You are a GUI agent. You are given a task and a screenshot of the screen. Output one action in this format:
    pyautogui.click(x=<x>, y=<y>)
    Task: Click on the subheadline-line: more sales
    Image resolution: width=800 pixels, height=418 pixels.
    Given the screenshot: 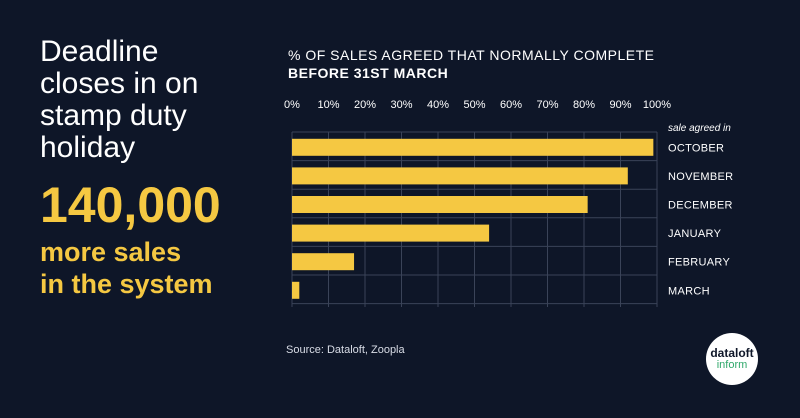 What is the action you would take?
    pyautogui.click(x=111, y=252)
    